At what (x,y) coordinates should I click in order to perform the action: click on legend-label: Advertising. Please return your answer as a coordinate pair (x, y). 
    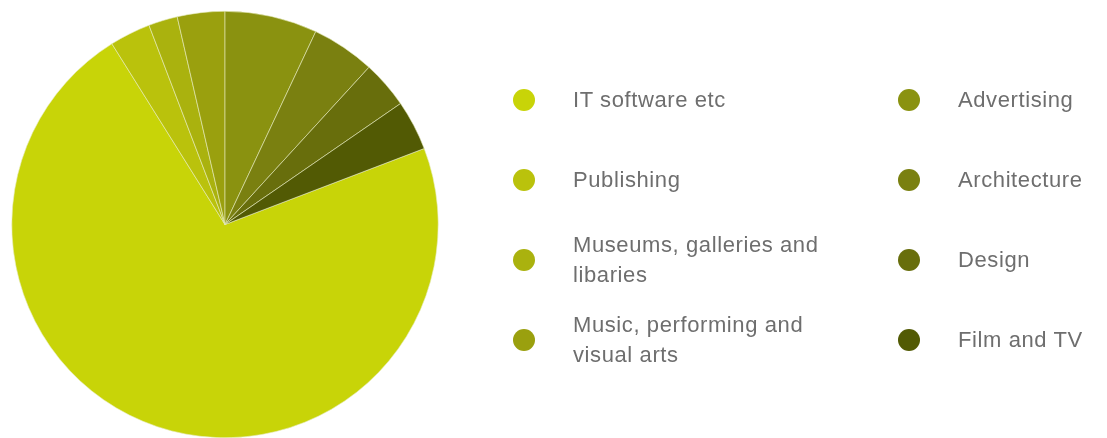
    Looking at the image, I should click on (1016, 100).